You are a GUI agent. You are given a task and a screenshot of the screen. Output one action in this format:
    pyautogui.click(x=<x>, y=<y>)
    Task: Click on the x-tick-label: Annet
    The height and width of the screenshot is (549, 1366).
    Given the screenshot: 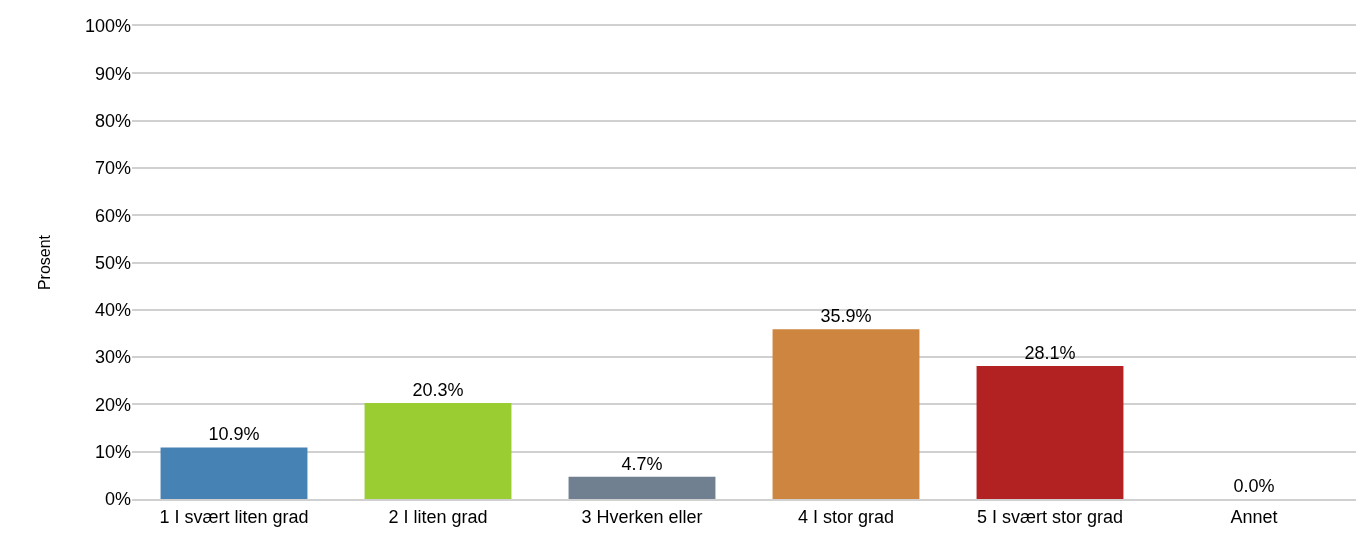 What is the action you would take?
    pyautogui.click(x=1254, y=516)
    